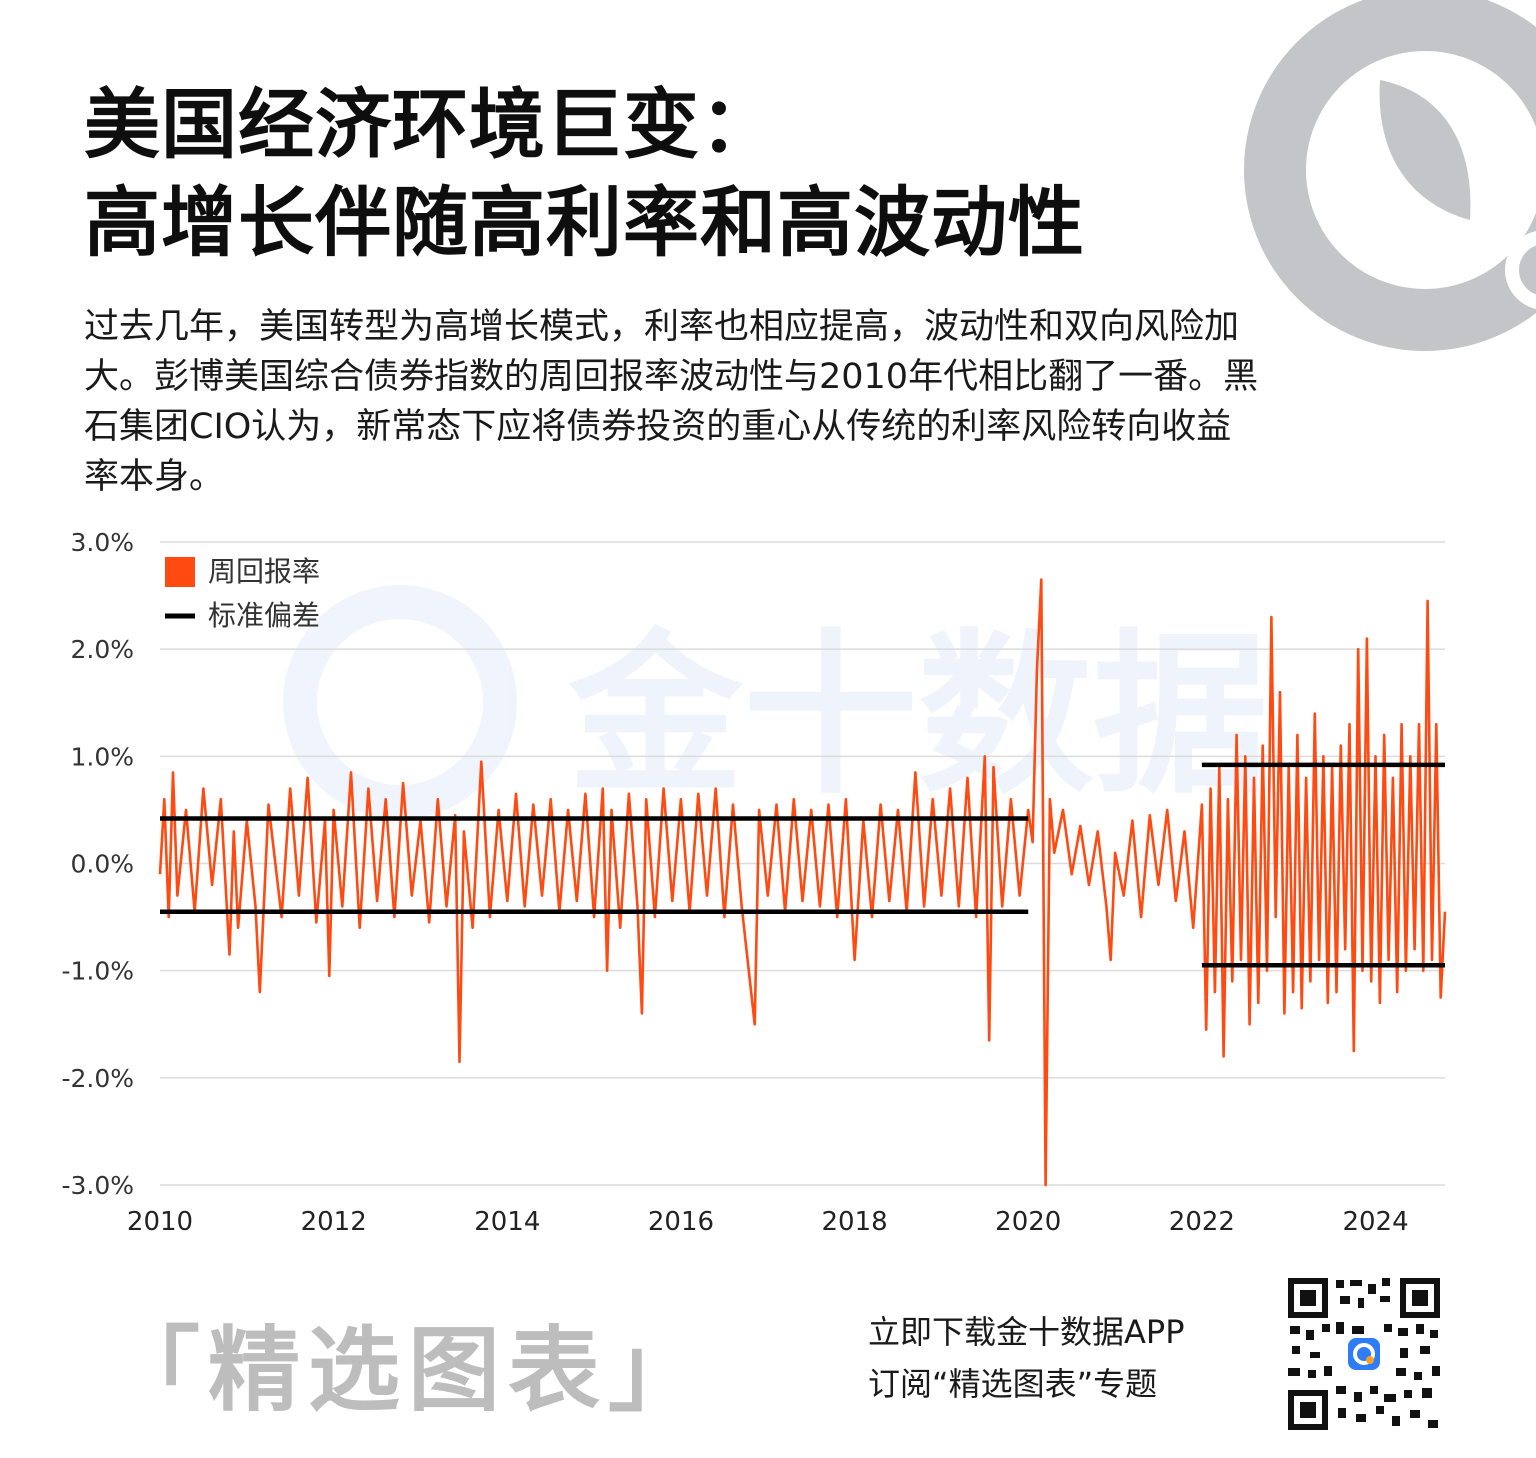 Image resolution: width=1536 pixels, height=1458 pixels. What do you see at coordinates (1026, 1358) in the screenshot?
I see `footer-cta: 立即下载金十数据APP 订阅“精选图表”专题` at bounding box center [1026, 1358].